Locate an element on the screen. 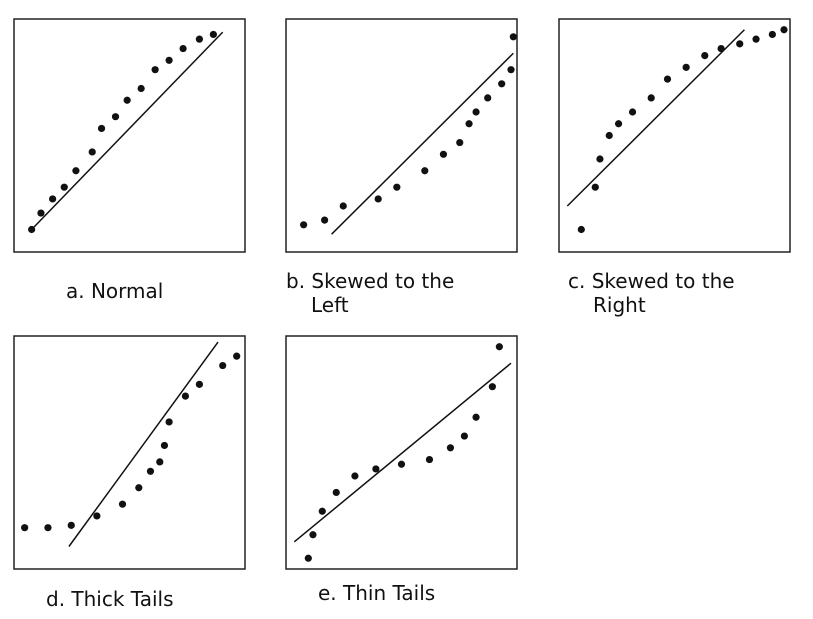  caption-normal: a. Normal is located at coordinates (114, 291).